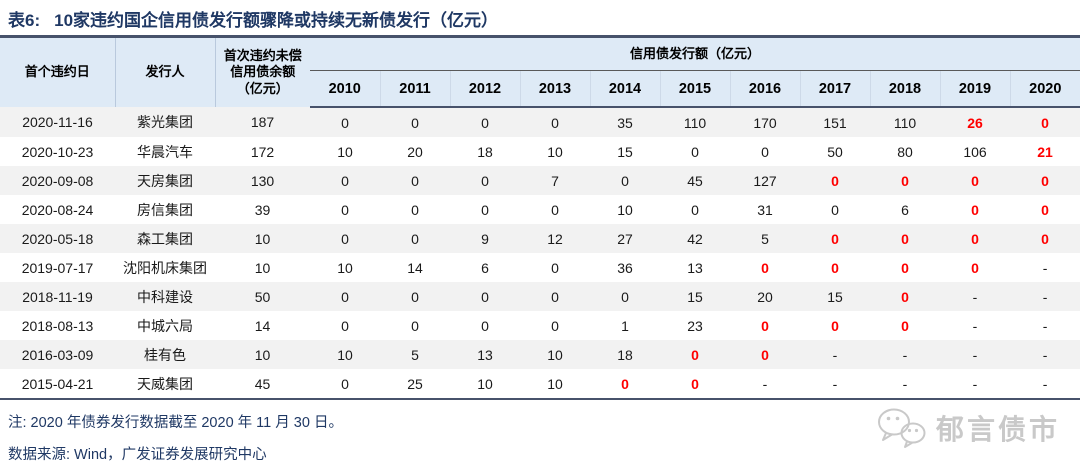 Image resolution: width=1080 pixels, height=475 pixels. Describe the element at coordinates (165, 122) in the screenshot. I see `cell-issuer: 紫光集团` at that location.